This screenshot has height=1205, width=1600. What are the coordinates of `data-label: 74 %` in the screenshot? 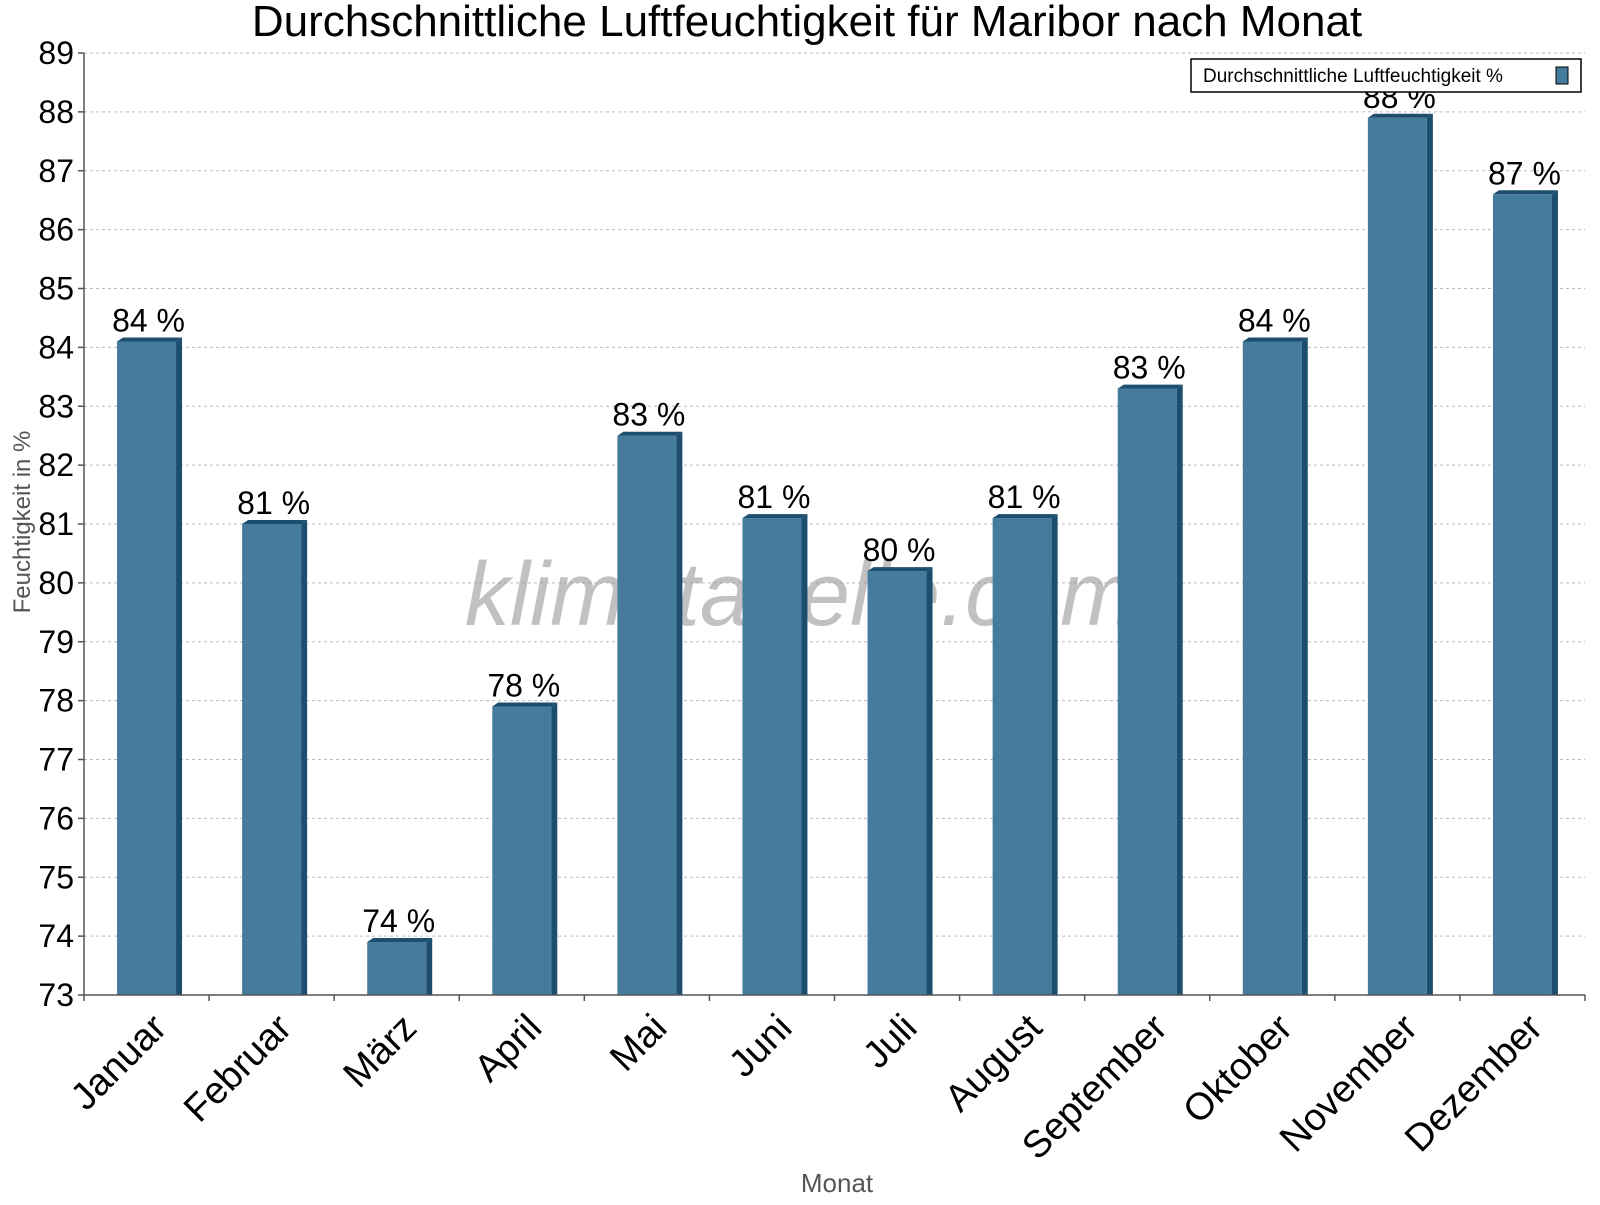 It's located at (398, 921).